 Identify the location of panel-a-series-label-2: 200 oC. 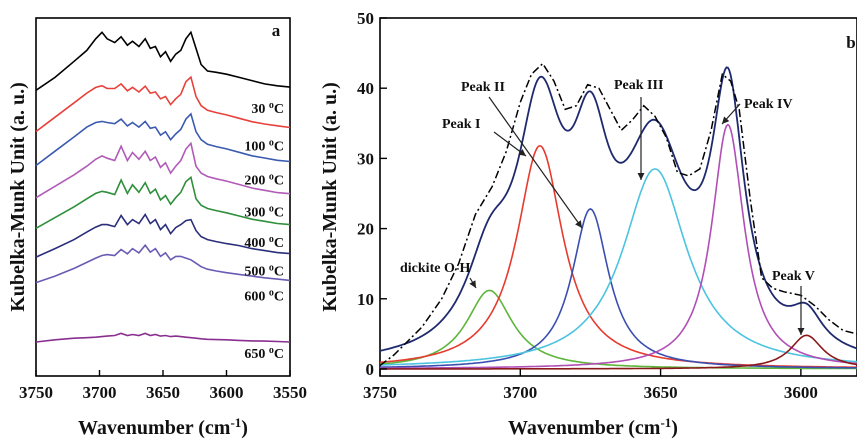
(264, 180).